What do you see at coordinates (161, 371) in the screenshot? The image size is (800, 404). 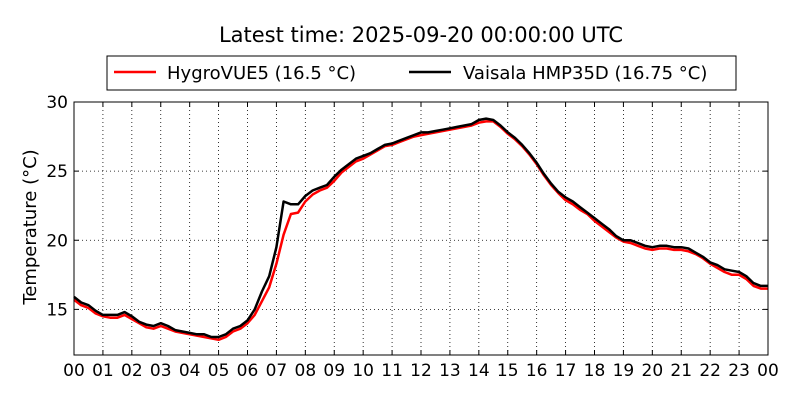 I see `x-tick-label: 03` at bounding box center [161, 371].